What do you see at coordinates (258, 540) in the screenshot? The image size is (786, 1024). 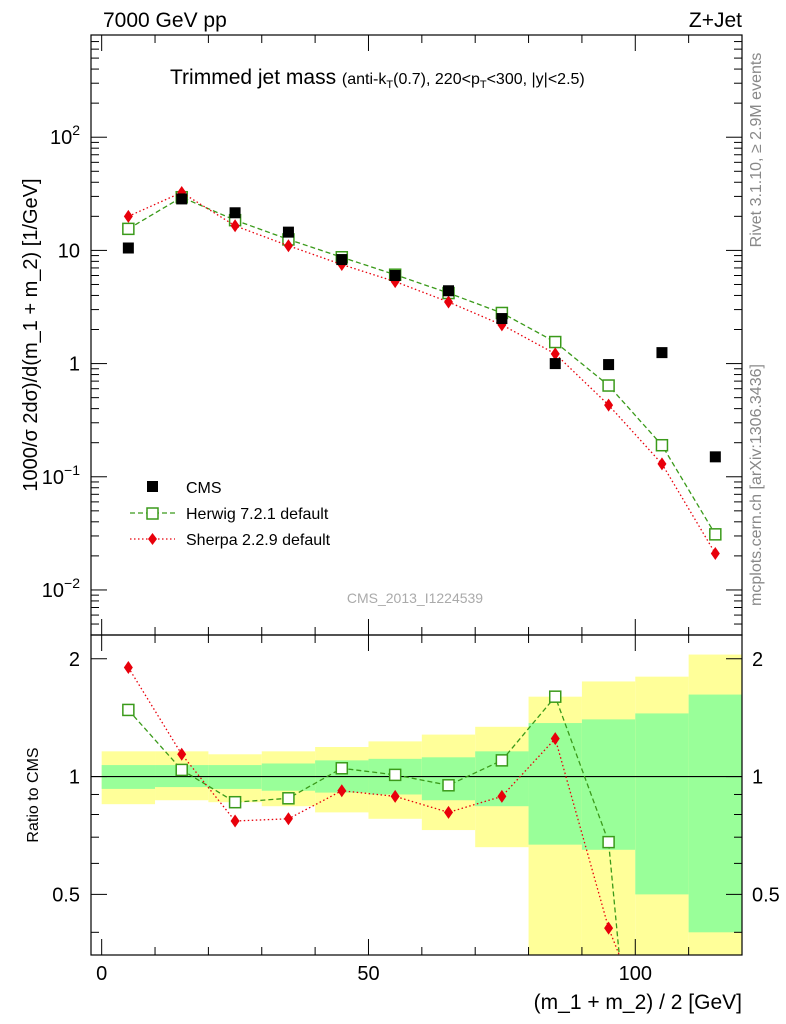 I see `legend-label-sherpa: Sherpa 2.2.9 default` at bounding box center [258, 540].